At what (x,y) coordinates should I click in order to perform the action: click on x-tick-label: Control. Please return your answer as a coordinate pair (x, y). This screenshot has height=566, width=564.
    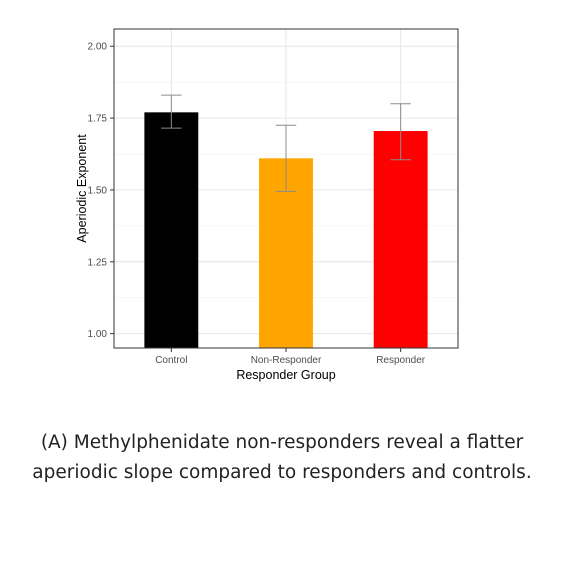
    Looking at the image, I should click on (171, 360).